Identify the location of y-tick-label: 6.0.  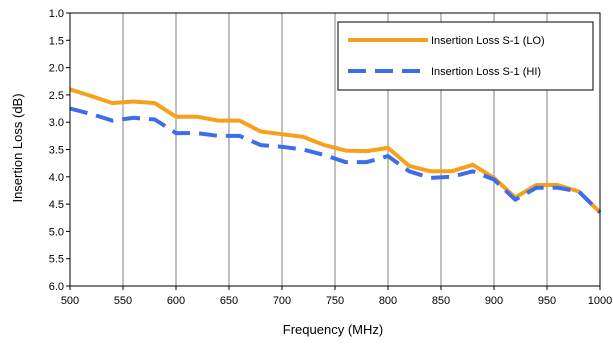
(56, 287).